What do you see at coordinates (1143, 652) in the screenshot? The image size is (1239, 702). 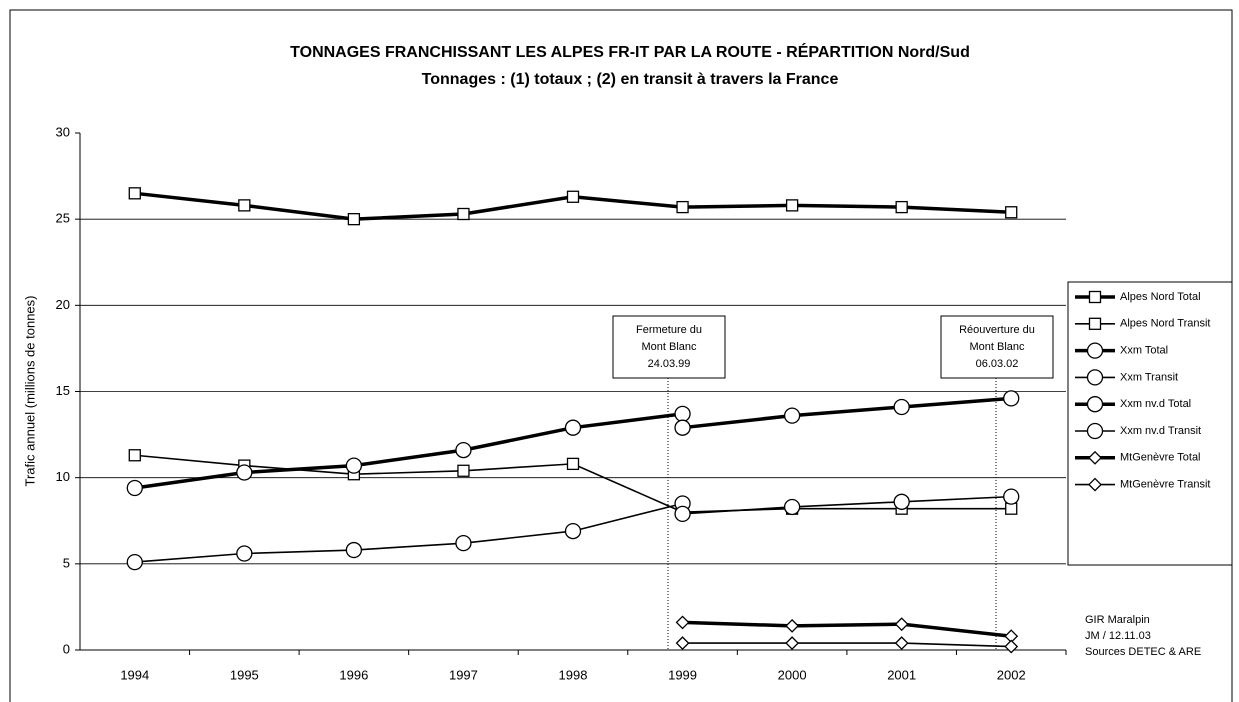 I see `source-note: Sources DETEC & ARE` at bounding box center [1143, 652].